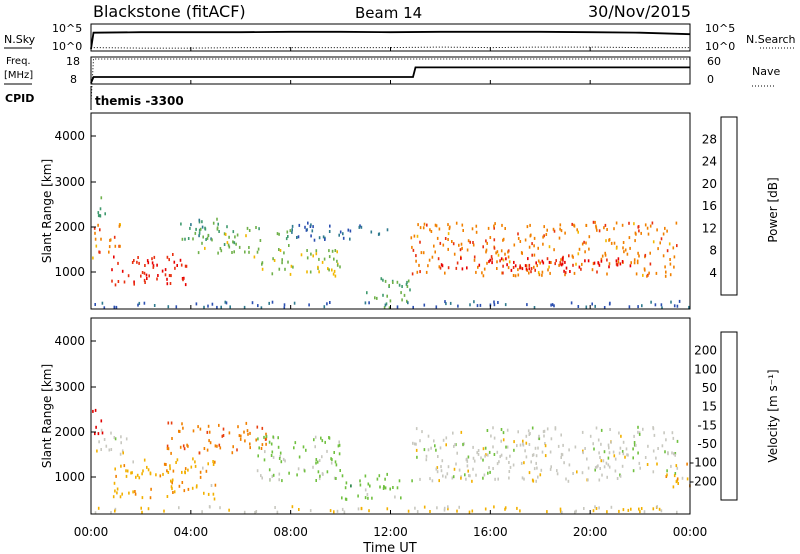  Describe the element at coordinates (707, 425) in the screenshot. I see `velocity-colorbar-tick-4: -15` at that location.